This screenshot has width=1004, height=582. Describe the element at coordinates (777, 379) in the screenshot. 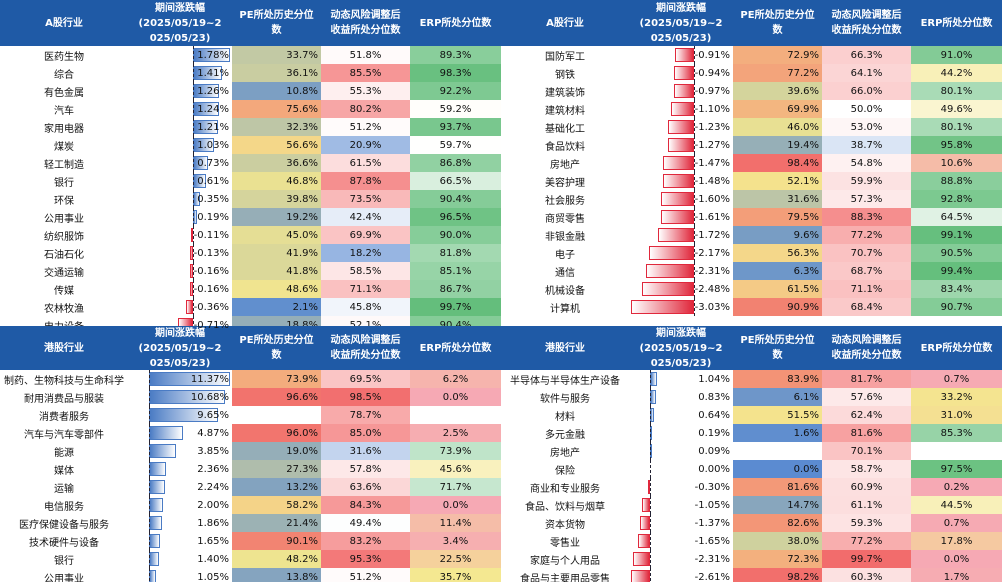

I see `pe-percentile: 83.9%` at that location.